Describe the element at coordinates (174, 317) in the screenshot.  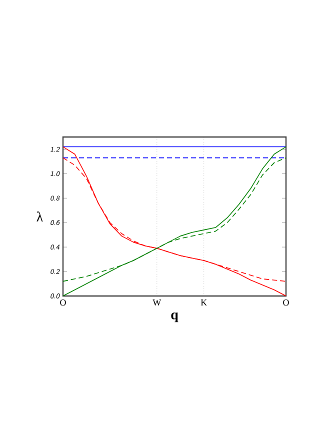
I see `x-axis-title: q` at that location.